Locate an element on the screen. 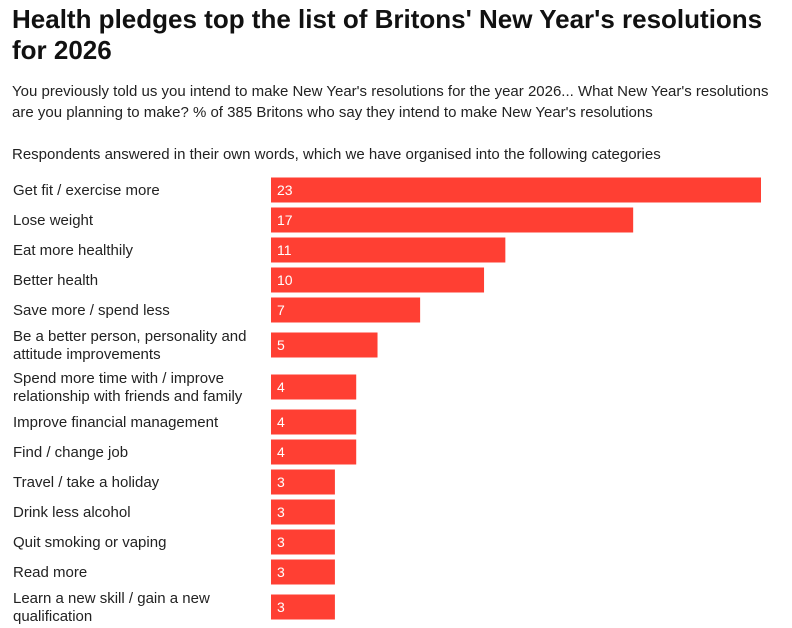 Image resolution: width=792 pixels, height=628 pixels. category-label-line: Better health is located at coordinates (55, 280).